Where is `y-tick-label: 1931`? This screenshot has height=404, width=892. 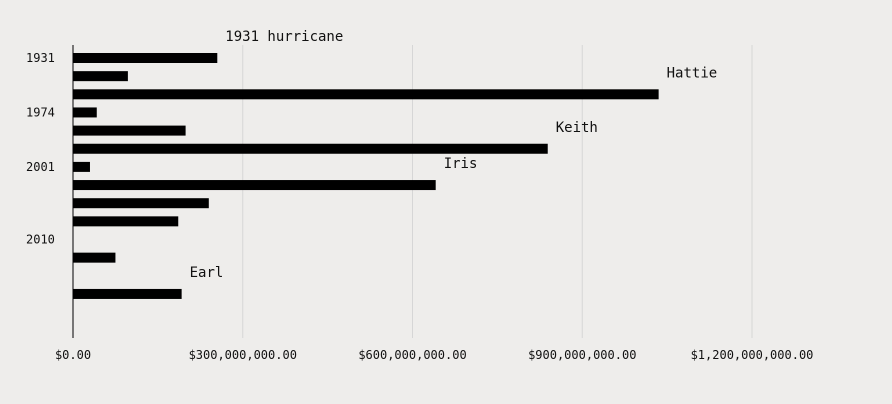 y-tick-label: 1931 is located at coordinates (40, 58).